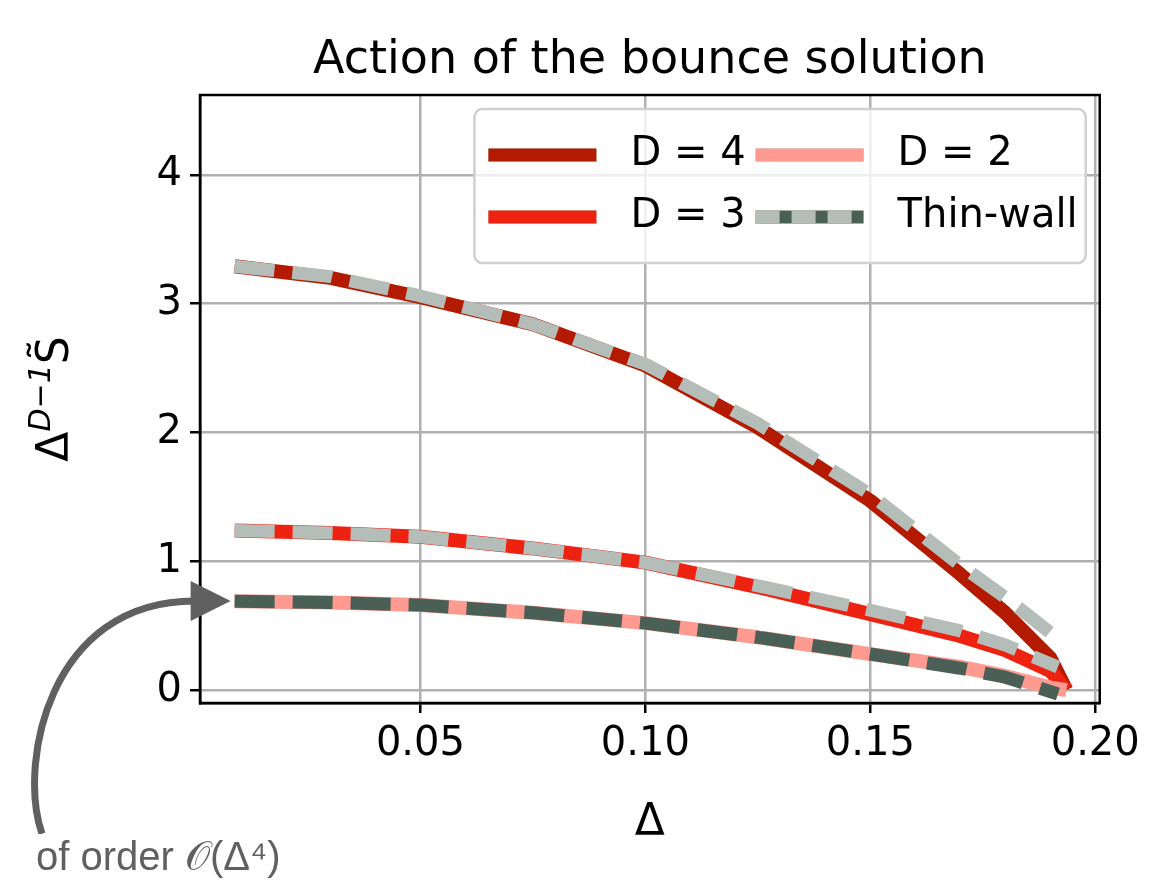 This screenshot has height=888, width=1156. Describe the element at coordinates (870, 741) in the screenshot. I see `x-tick-label: 0.15` at that location.